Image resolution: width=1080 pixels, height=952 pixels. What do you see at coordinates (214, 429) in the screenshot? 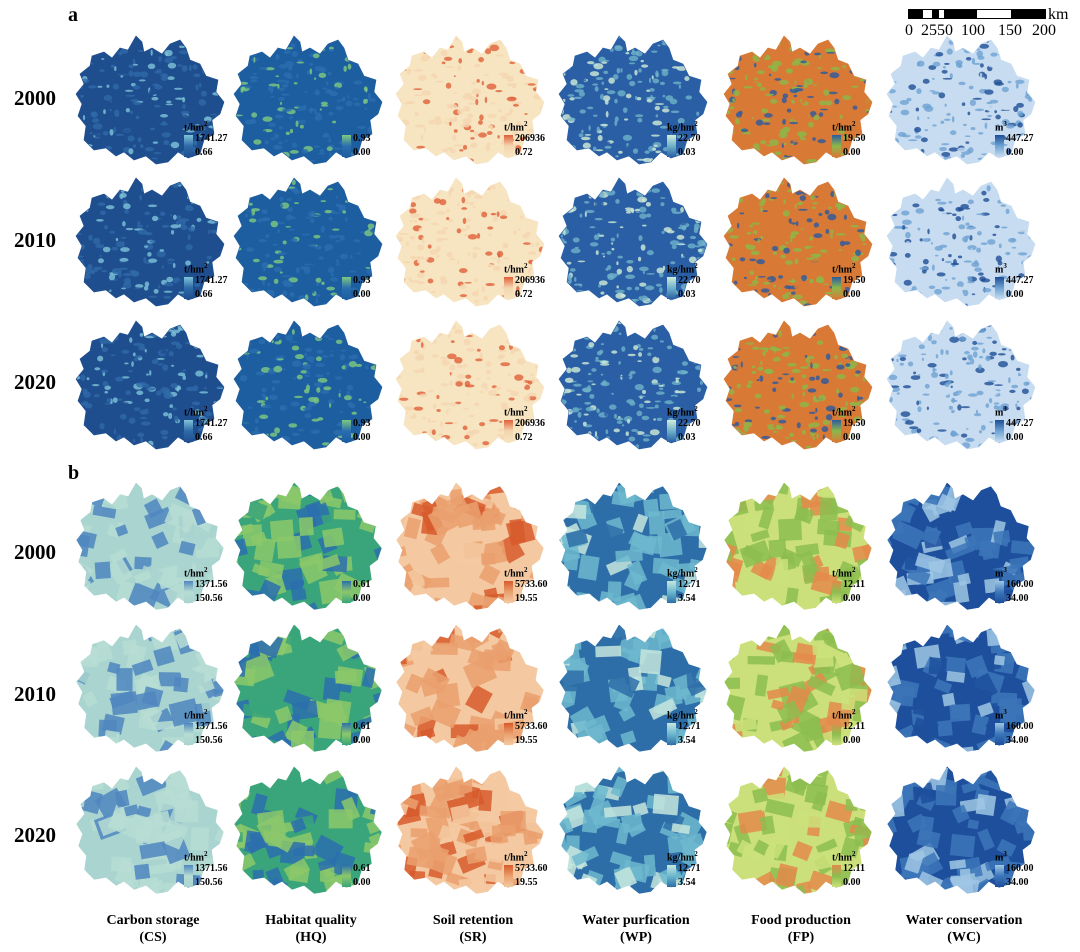
I see `map-legend: t/hm2 1741.27 0.66` at bounding box center [214, 429].